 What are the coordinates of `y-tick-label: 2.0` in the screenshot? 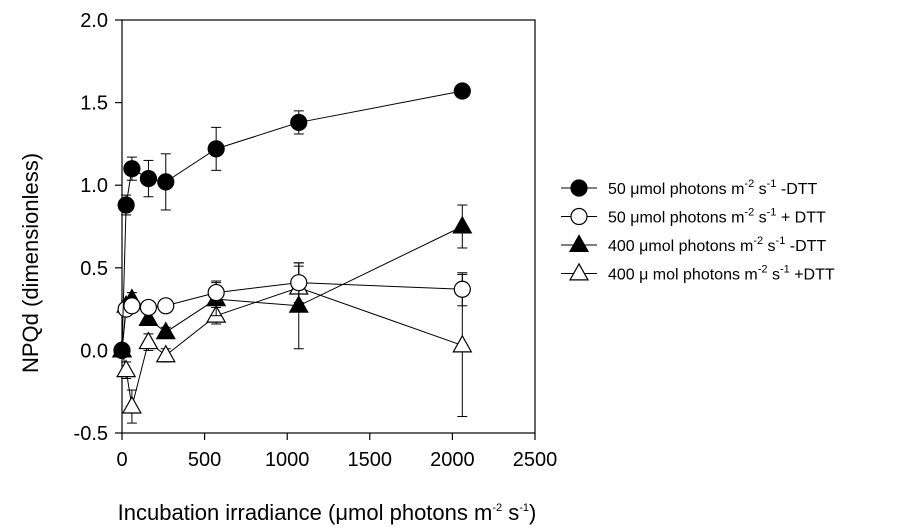 It's located at (94, 21).